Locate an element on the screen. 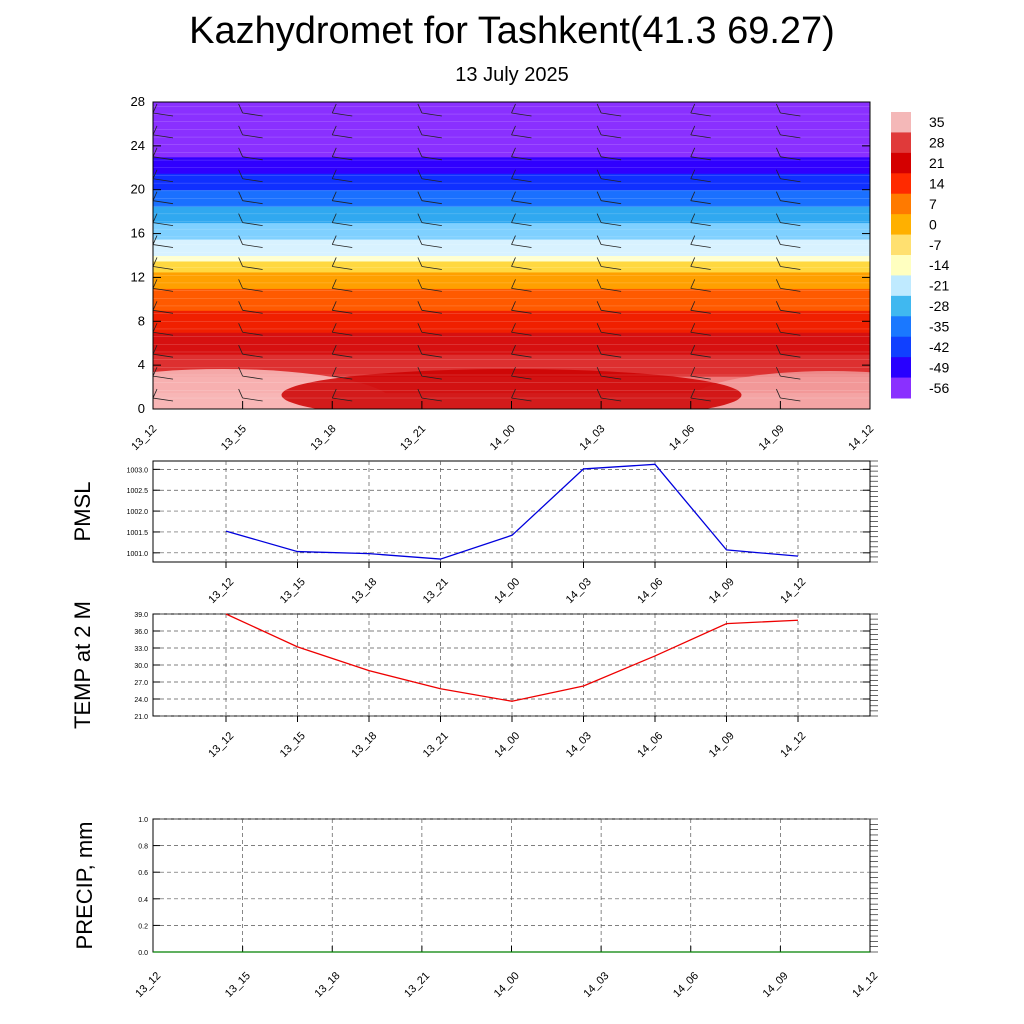 This screenshot has width=1024, height=1024. y-tick-label: 21.0 is located at coordinates (141, 717).